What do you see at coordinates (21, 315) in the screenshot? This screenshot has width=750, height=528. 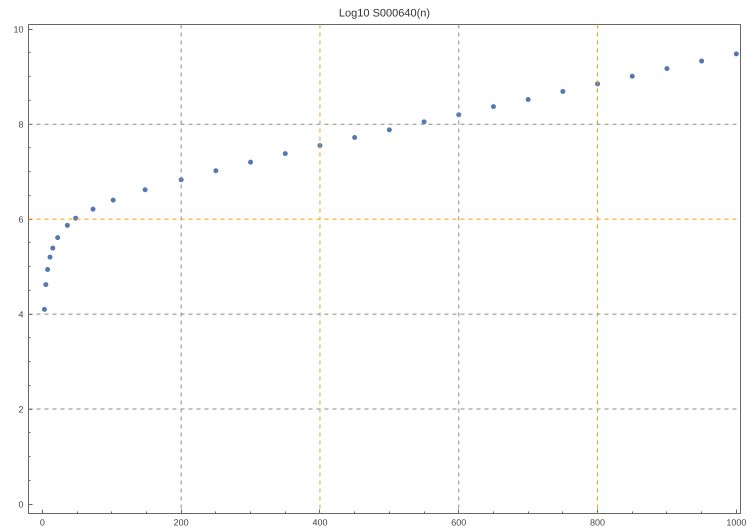 I see `y-tick-label: 4` at bounding box center [21, 315].